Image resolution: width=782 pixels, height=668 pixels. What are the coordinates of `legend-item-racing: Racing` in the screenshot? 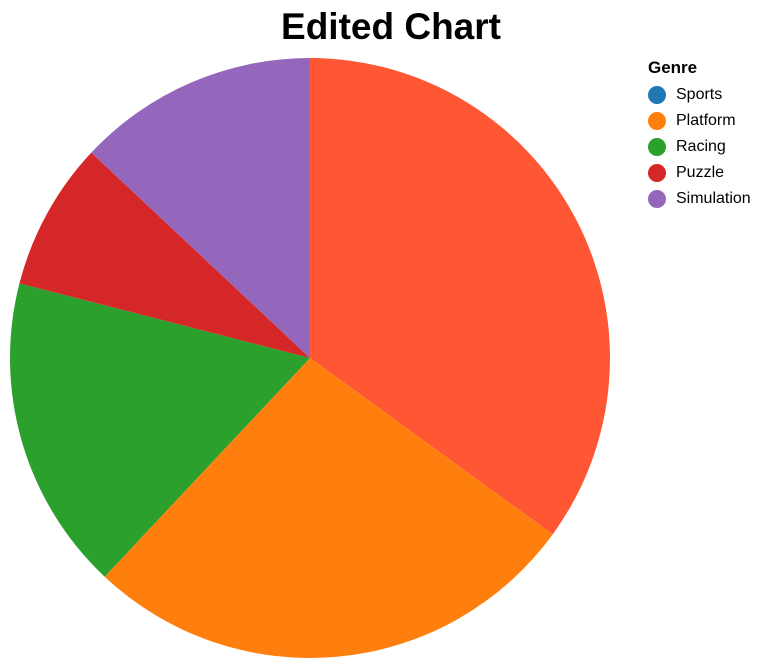 It's located at (699, 147).